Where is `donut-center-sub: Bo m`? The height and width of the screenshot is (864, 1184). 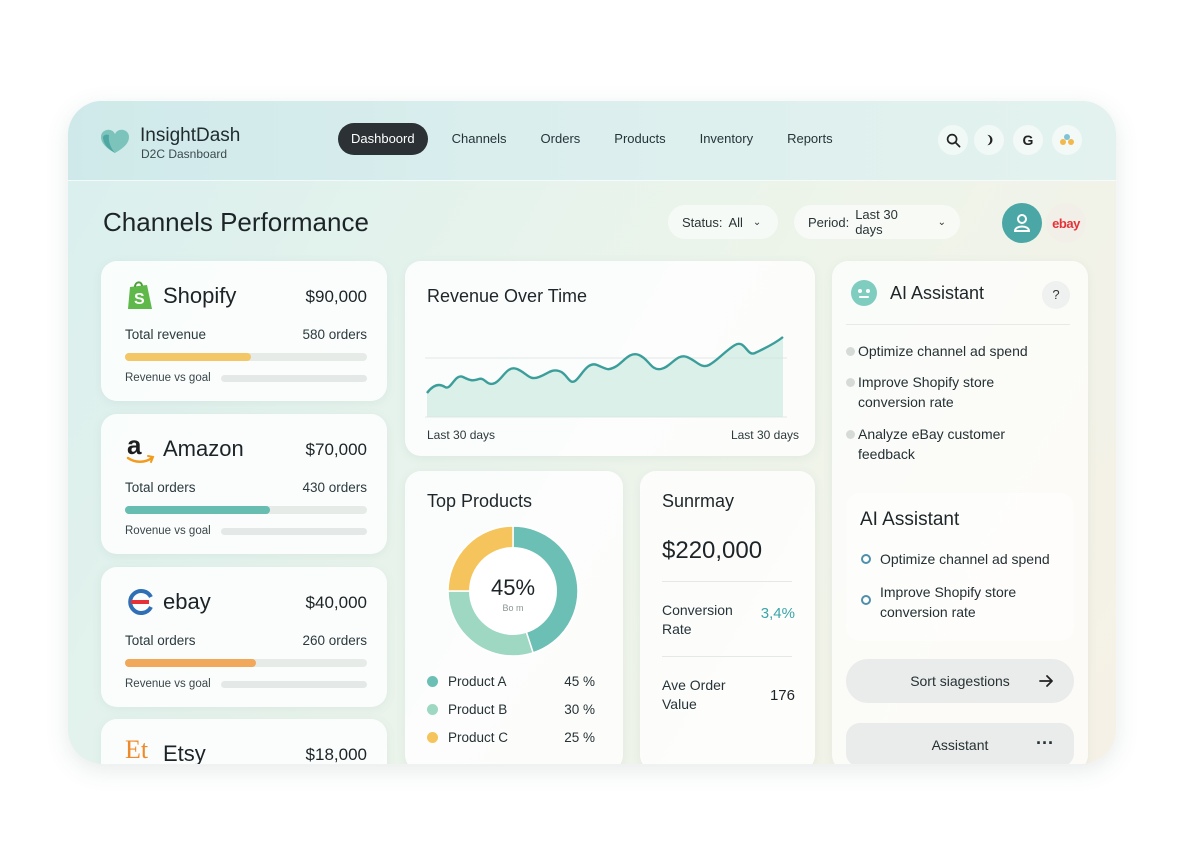 donut-center-sub: Bo m is located at coordinates (513, 608).